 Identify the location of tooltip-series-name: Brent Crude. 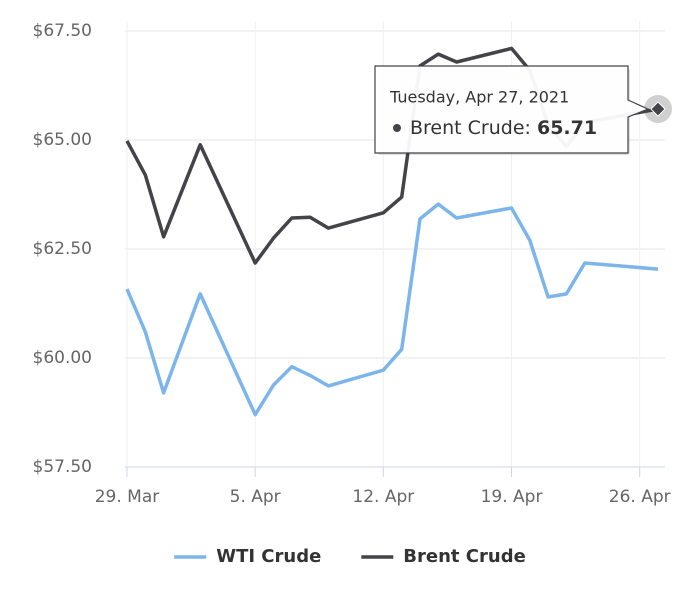
(467, 128).